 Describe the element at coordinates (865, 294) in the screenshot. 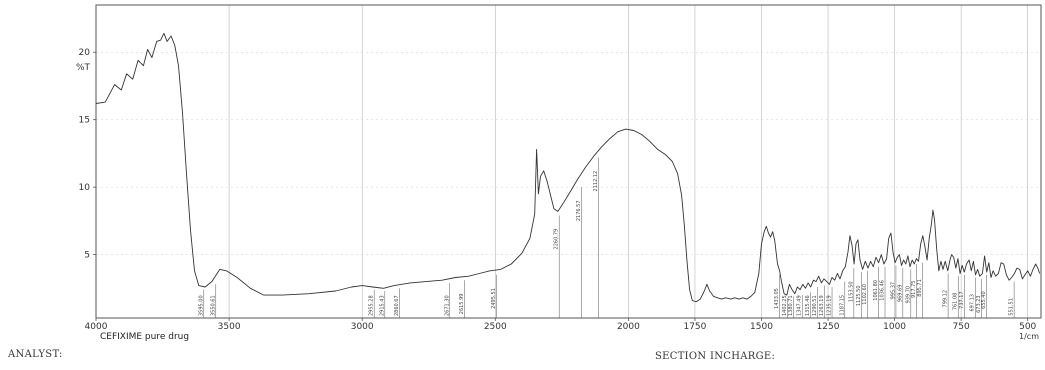

I see `peak-label: 1102.60` at that location.